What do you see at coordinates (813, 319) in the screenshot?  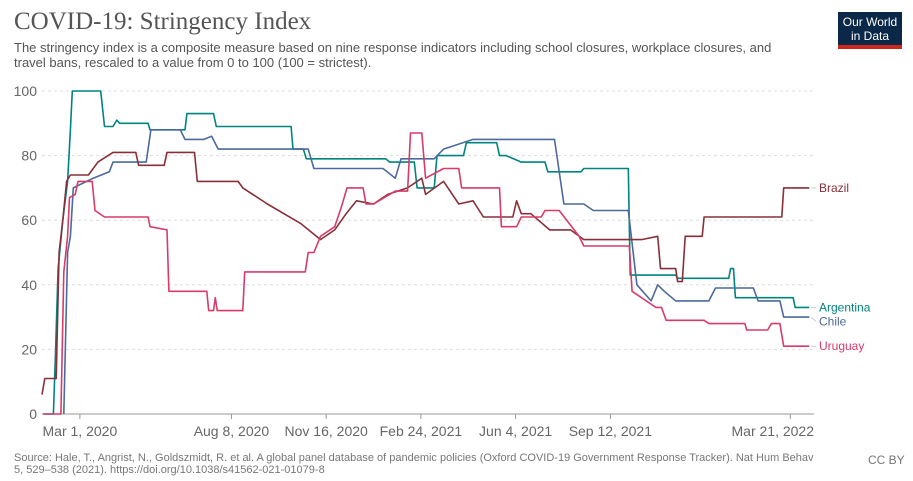 I see `series-label-connector` at bounding box center [813, 319].